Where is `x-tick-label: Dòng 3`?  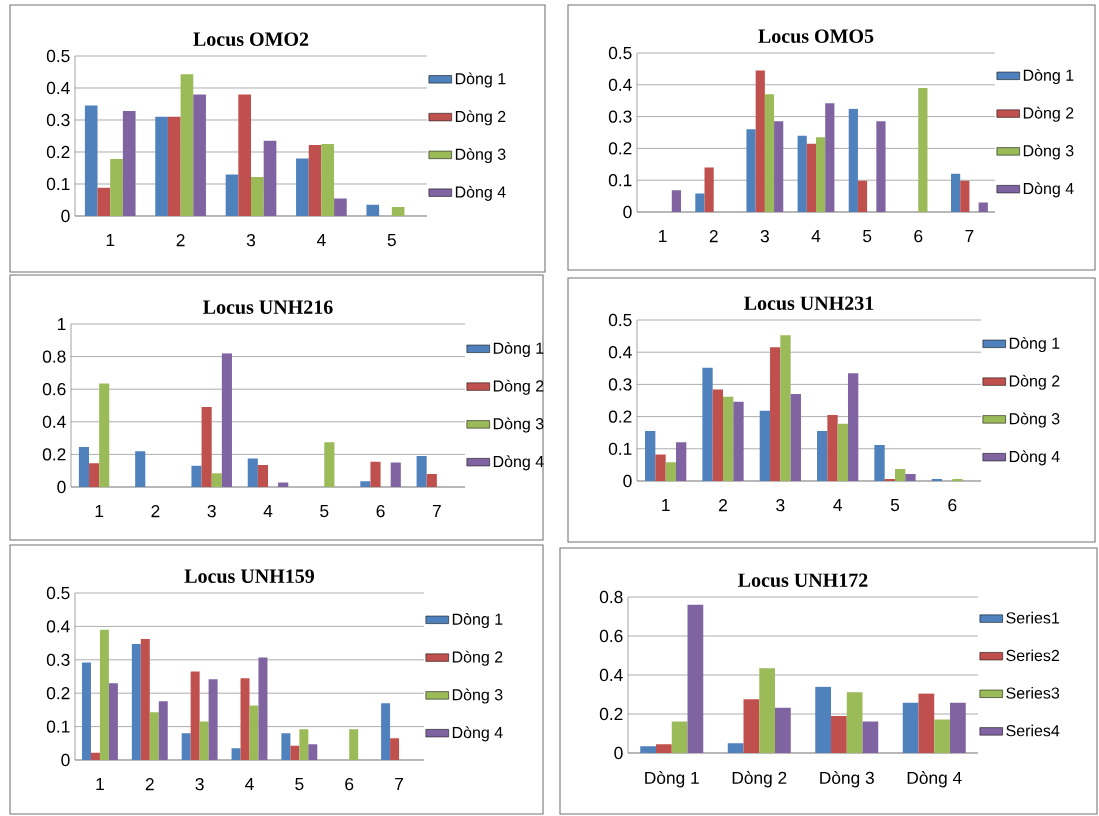 x-tick-label: Dòng 3 is located at coordinates (847, 779).